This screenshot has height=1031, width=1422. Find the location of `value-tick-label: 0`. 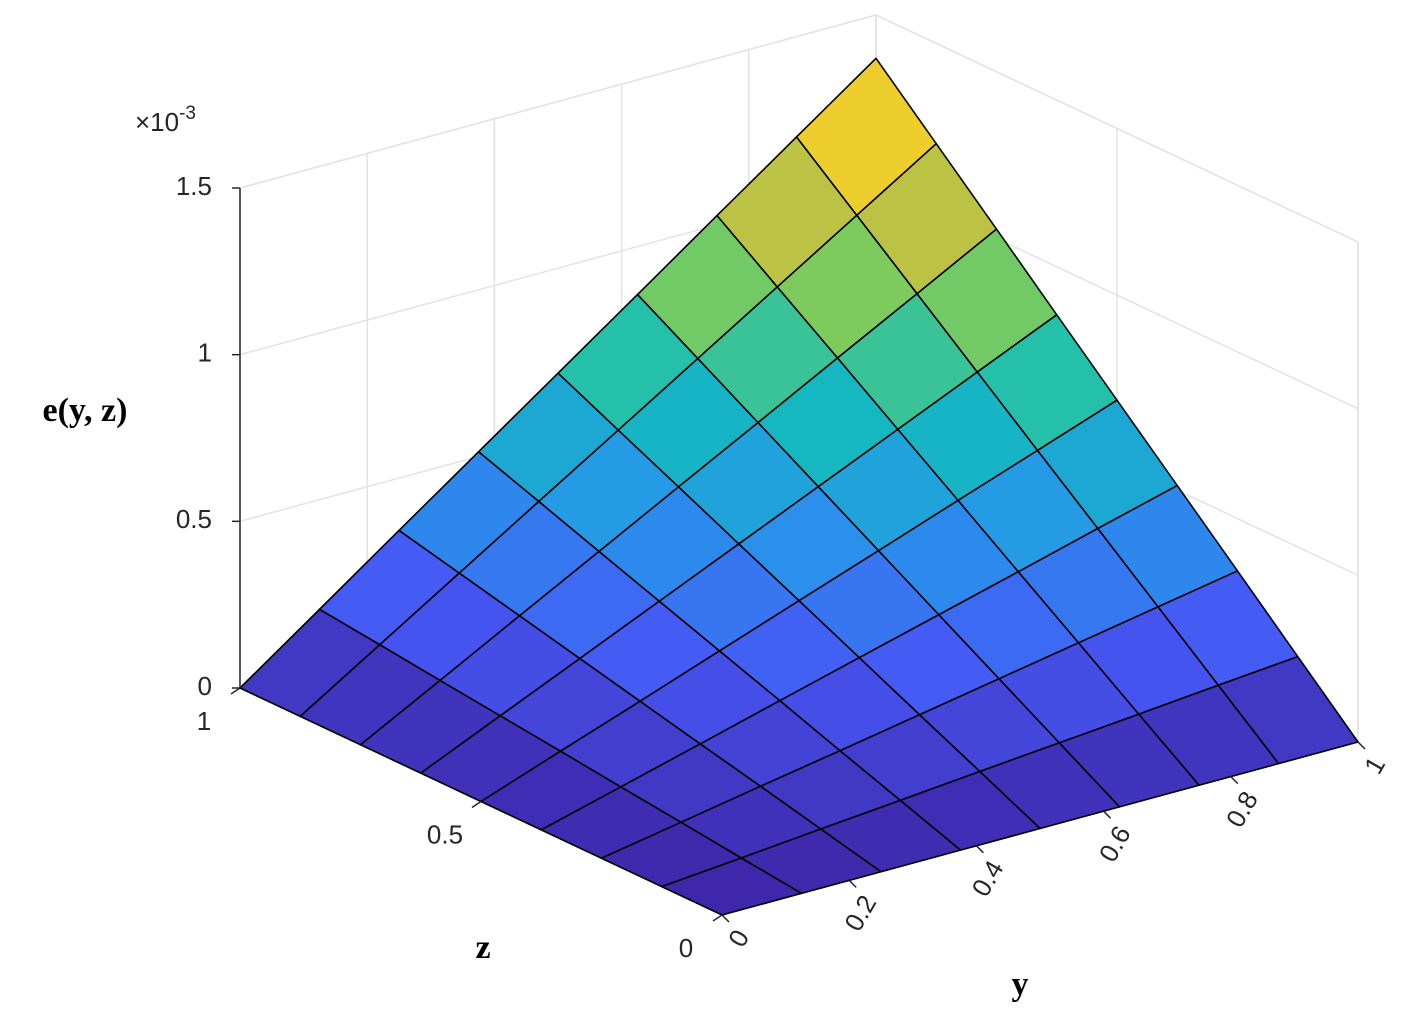

value-tick-label: 0 is located at coordinates (205, 686).